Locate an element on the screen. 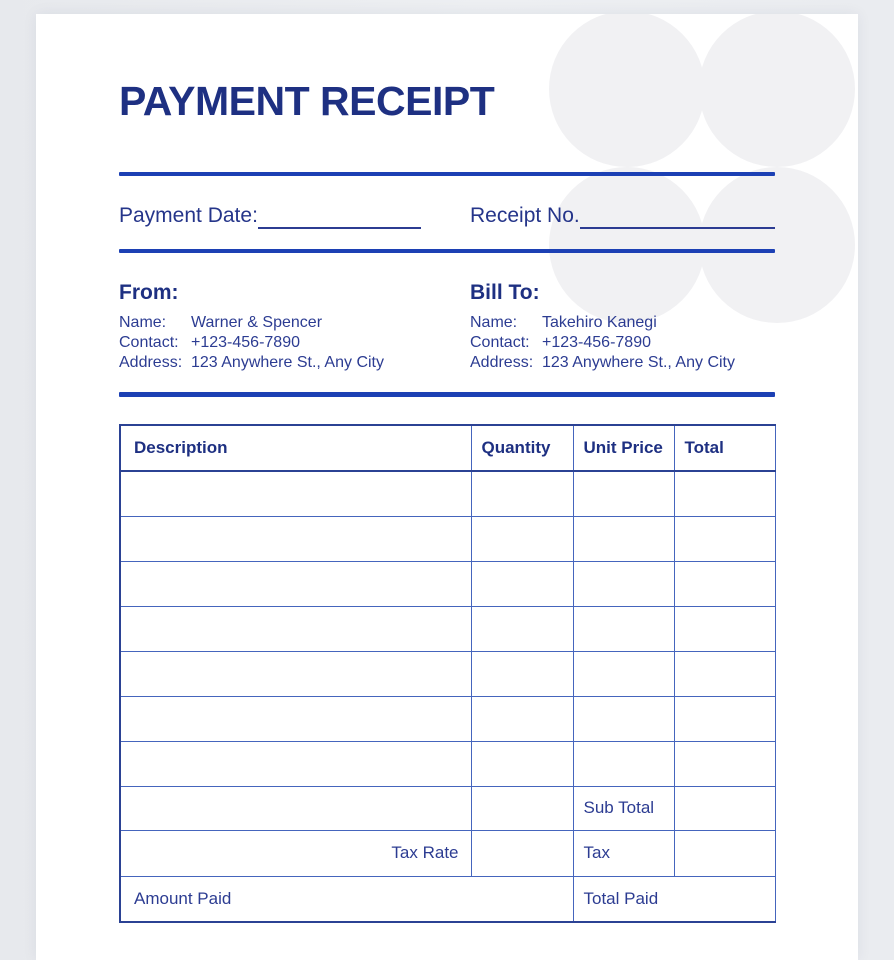 The height and width of the screenshot is (960, 894). divider-under-title is located at coordinates (447, 174).